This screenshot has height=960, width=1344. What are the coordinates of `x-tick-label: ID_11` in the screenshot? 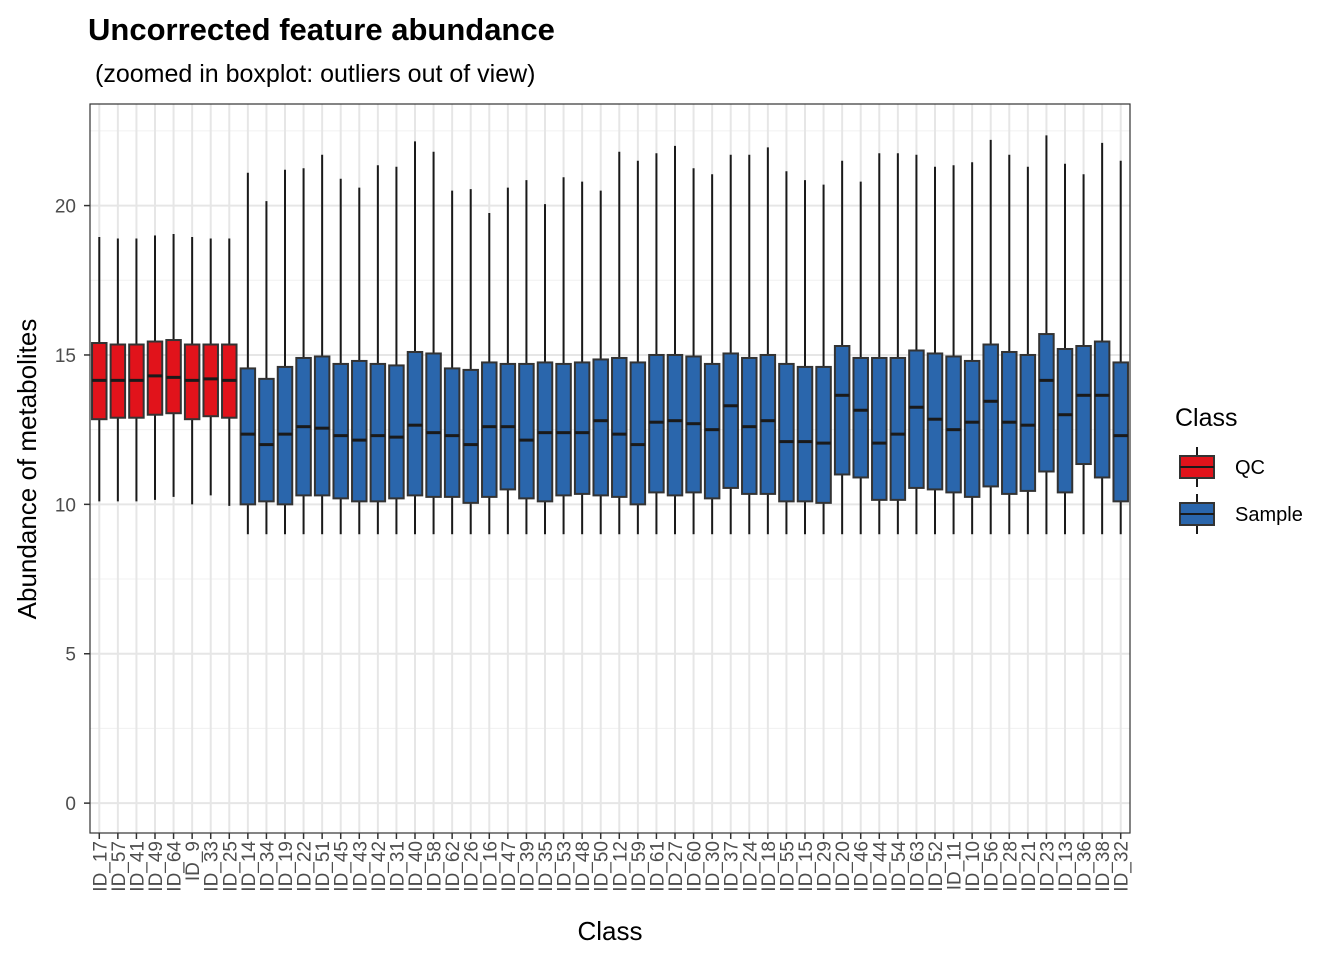 It's located at (955, 865).